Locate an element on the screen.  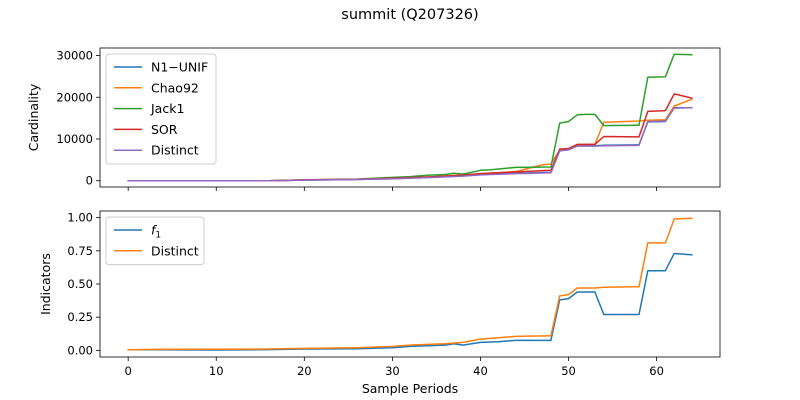
legend-label: Jack1 is located at coordinates (167, 108).